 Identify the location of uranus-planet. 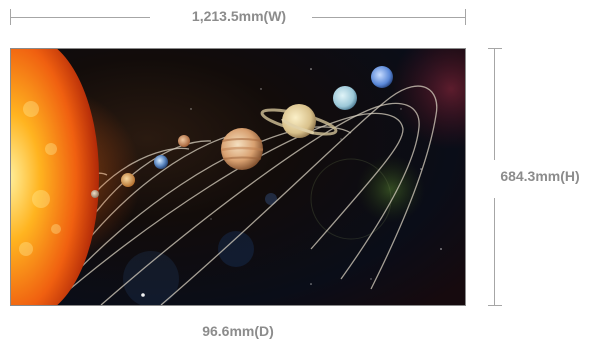
(345, 98).